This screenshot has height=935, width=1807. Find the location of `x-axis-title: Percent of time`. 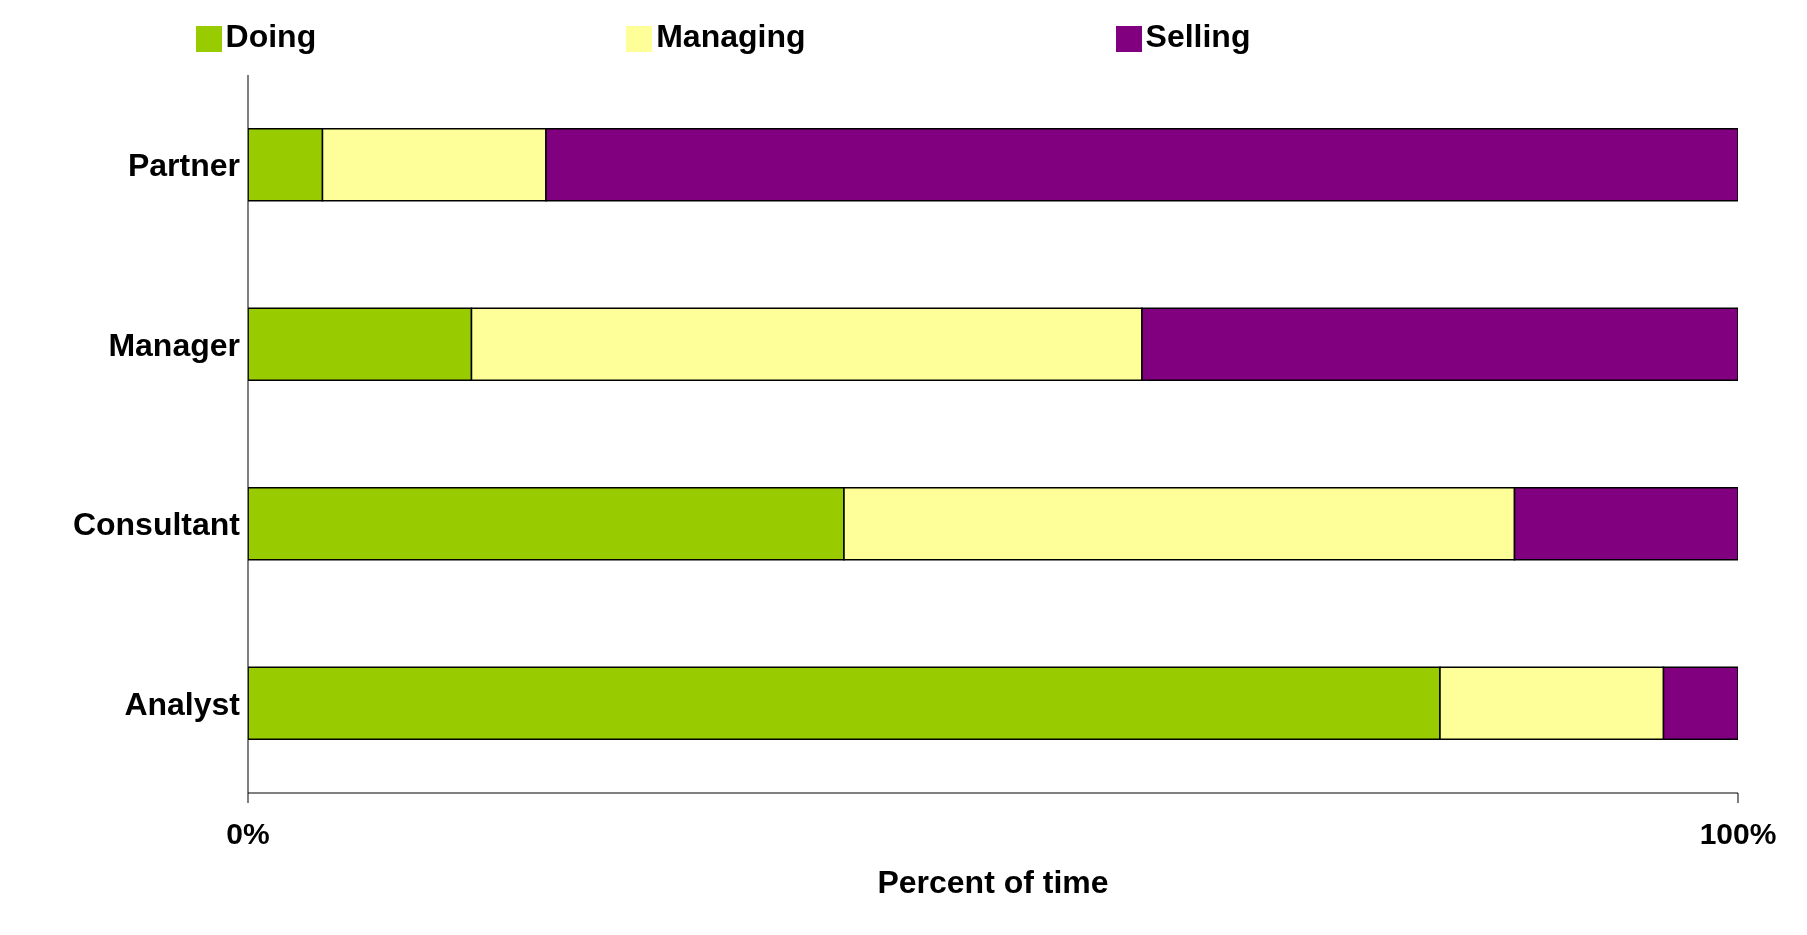

x-axis-title: Percent of time is located at coordinates (993, 882).